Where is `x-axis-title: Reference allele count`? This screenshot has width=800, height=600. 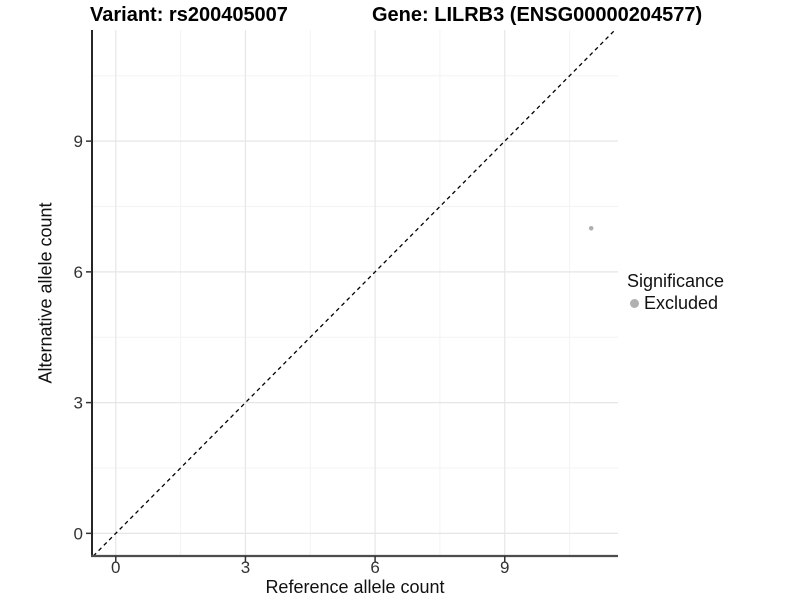
x-axis-title: Reference allele count is located at coordinates (355, 587).